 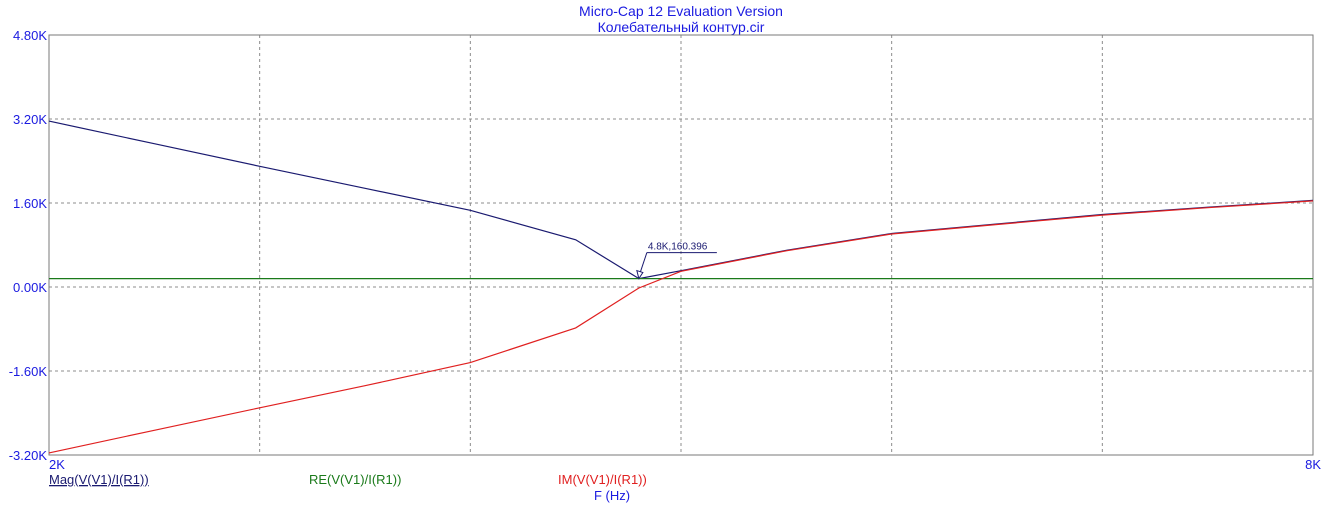 I want to click on x-tick-label: 8K, so click(x=1313, y=464).